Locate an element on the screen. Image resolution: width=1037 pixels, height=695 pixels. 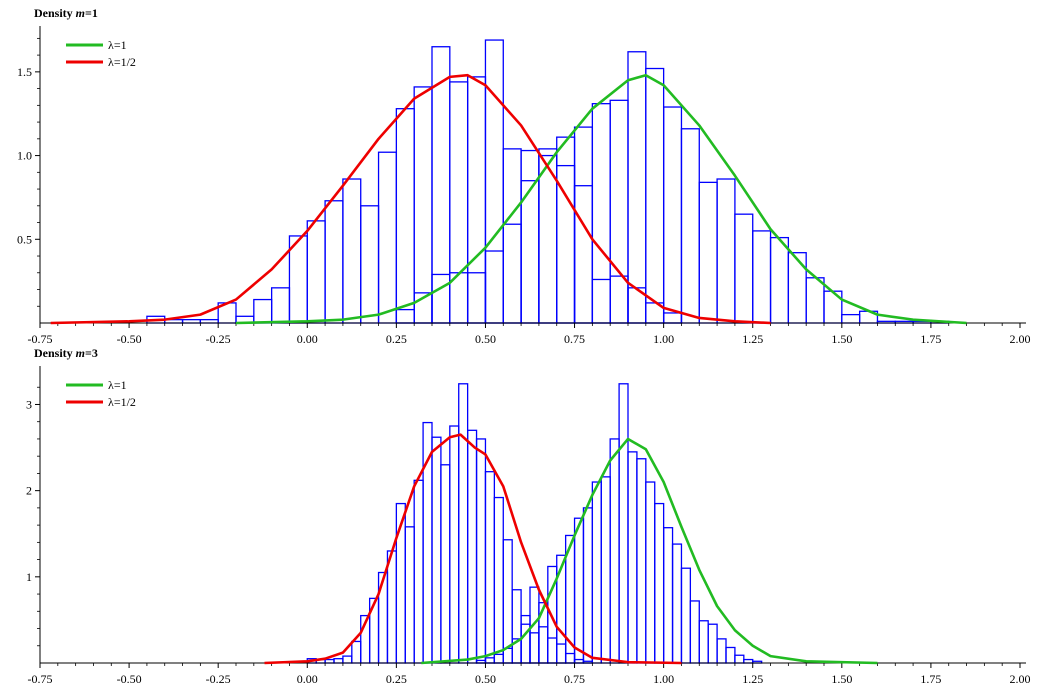
panel-title: Density m=3 is located at coordinates (66, 353).